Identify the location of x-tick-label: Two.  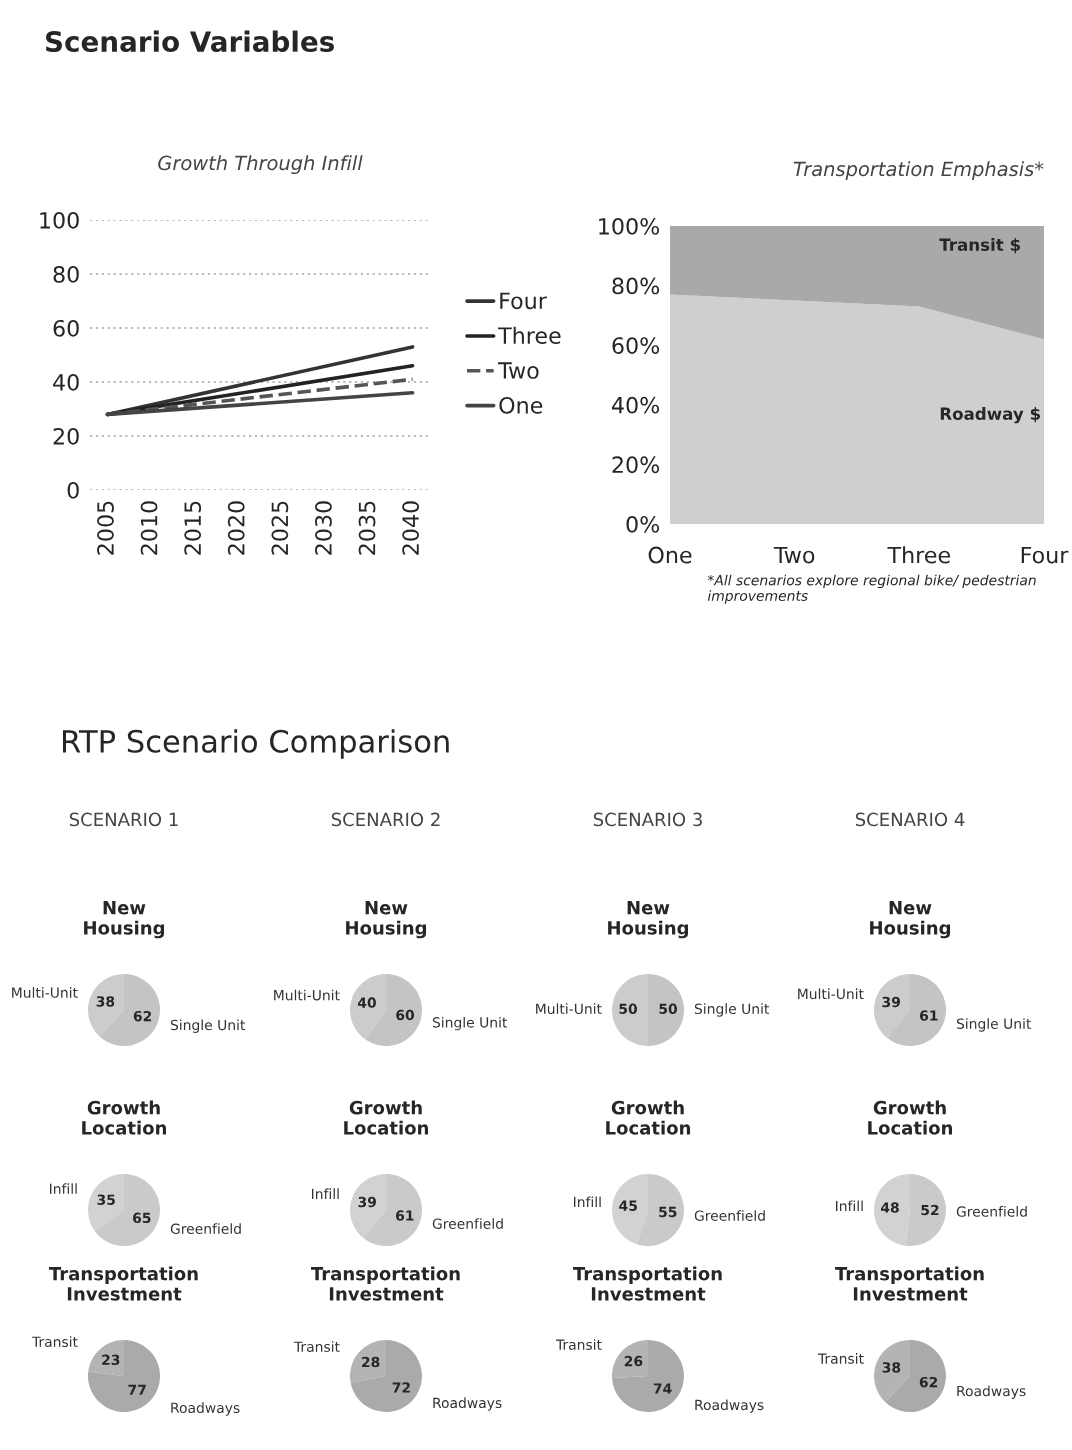
(794, 555).